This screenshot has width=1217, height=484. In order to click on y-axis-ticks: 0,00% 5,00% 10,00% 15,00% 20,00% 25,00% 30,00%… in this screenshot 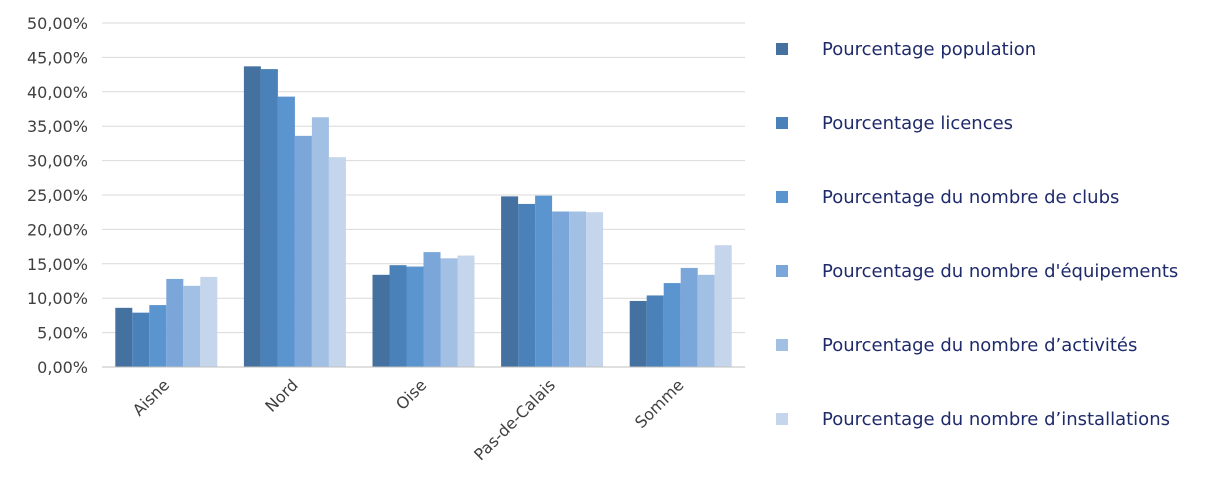, I will do `click(57, 195)`.